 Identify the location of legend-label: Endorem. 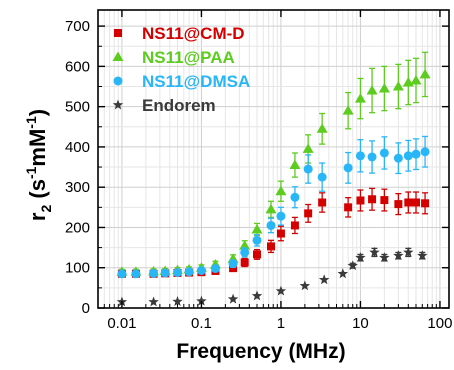
(179, 105).